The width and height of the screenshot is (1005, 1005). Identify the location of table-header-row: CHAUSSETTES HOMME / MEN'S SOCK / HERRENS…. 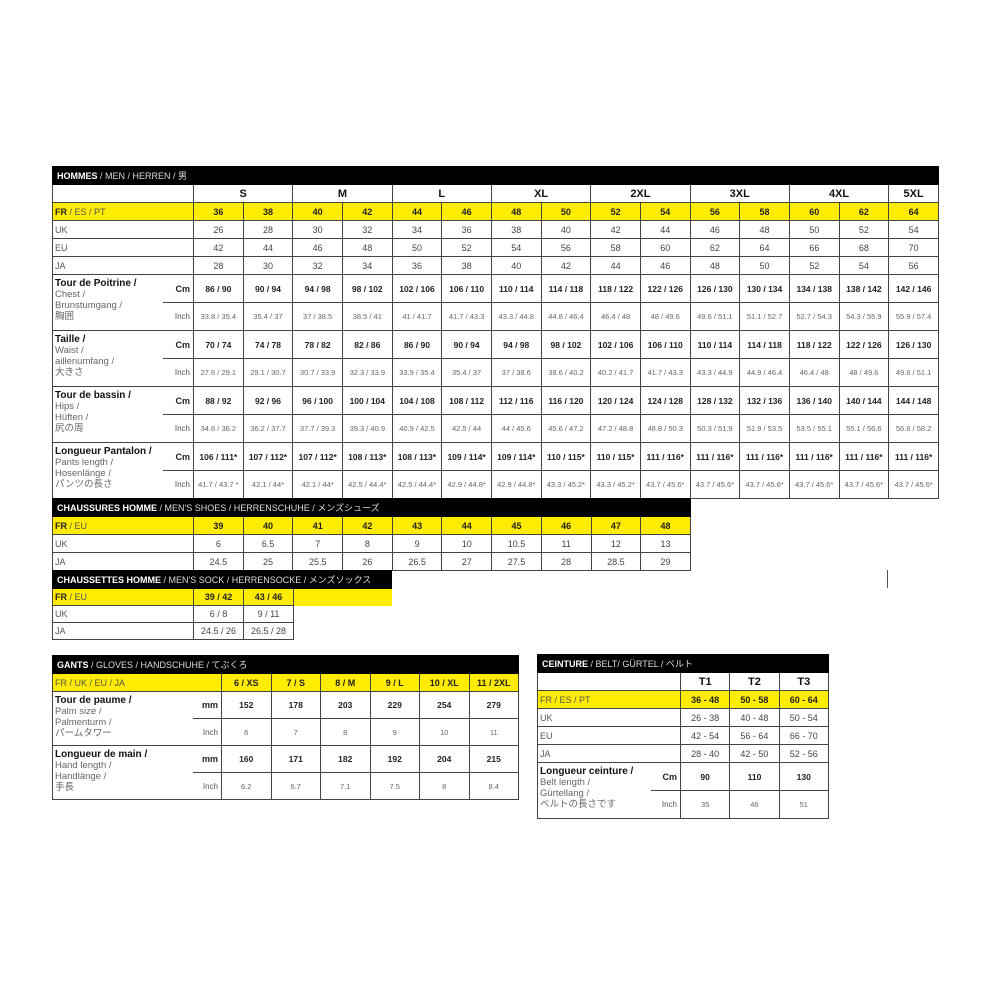
(222, 579).